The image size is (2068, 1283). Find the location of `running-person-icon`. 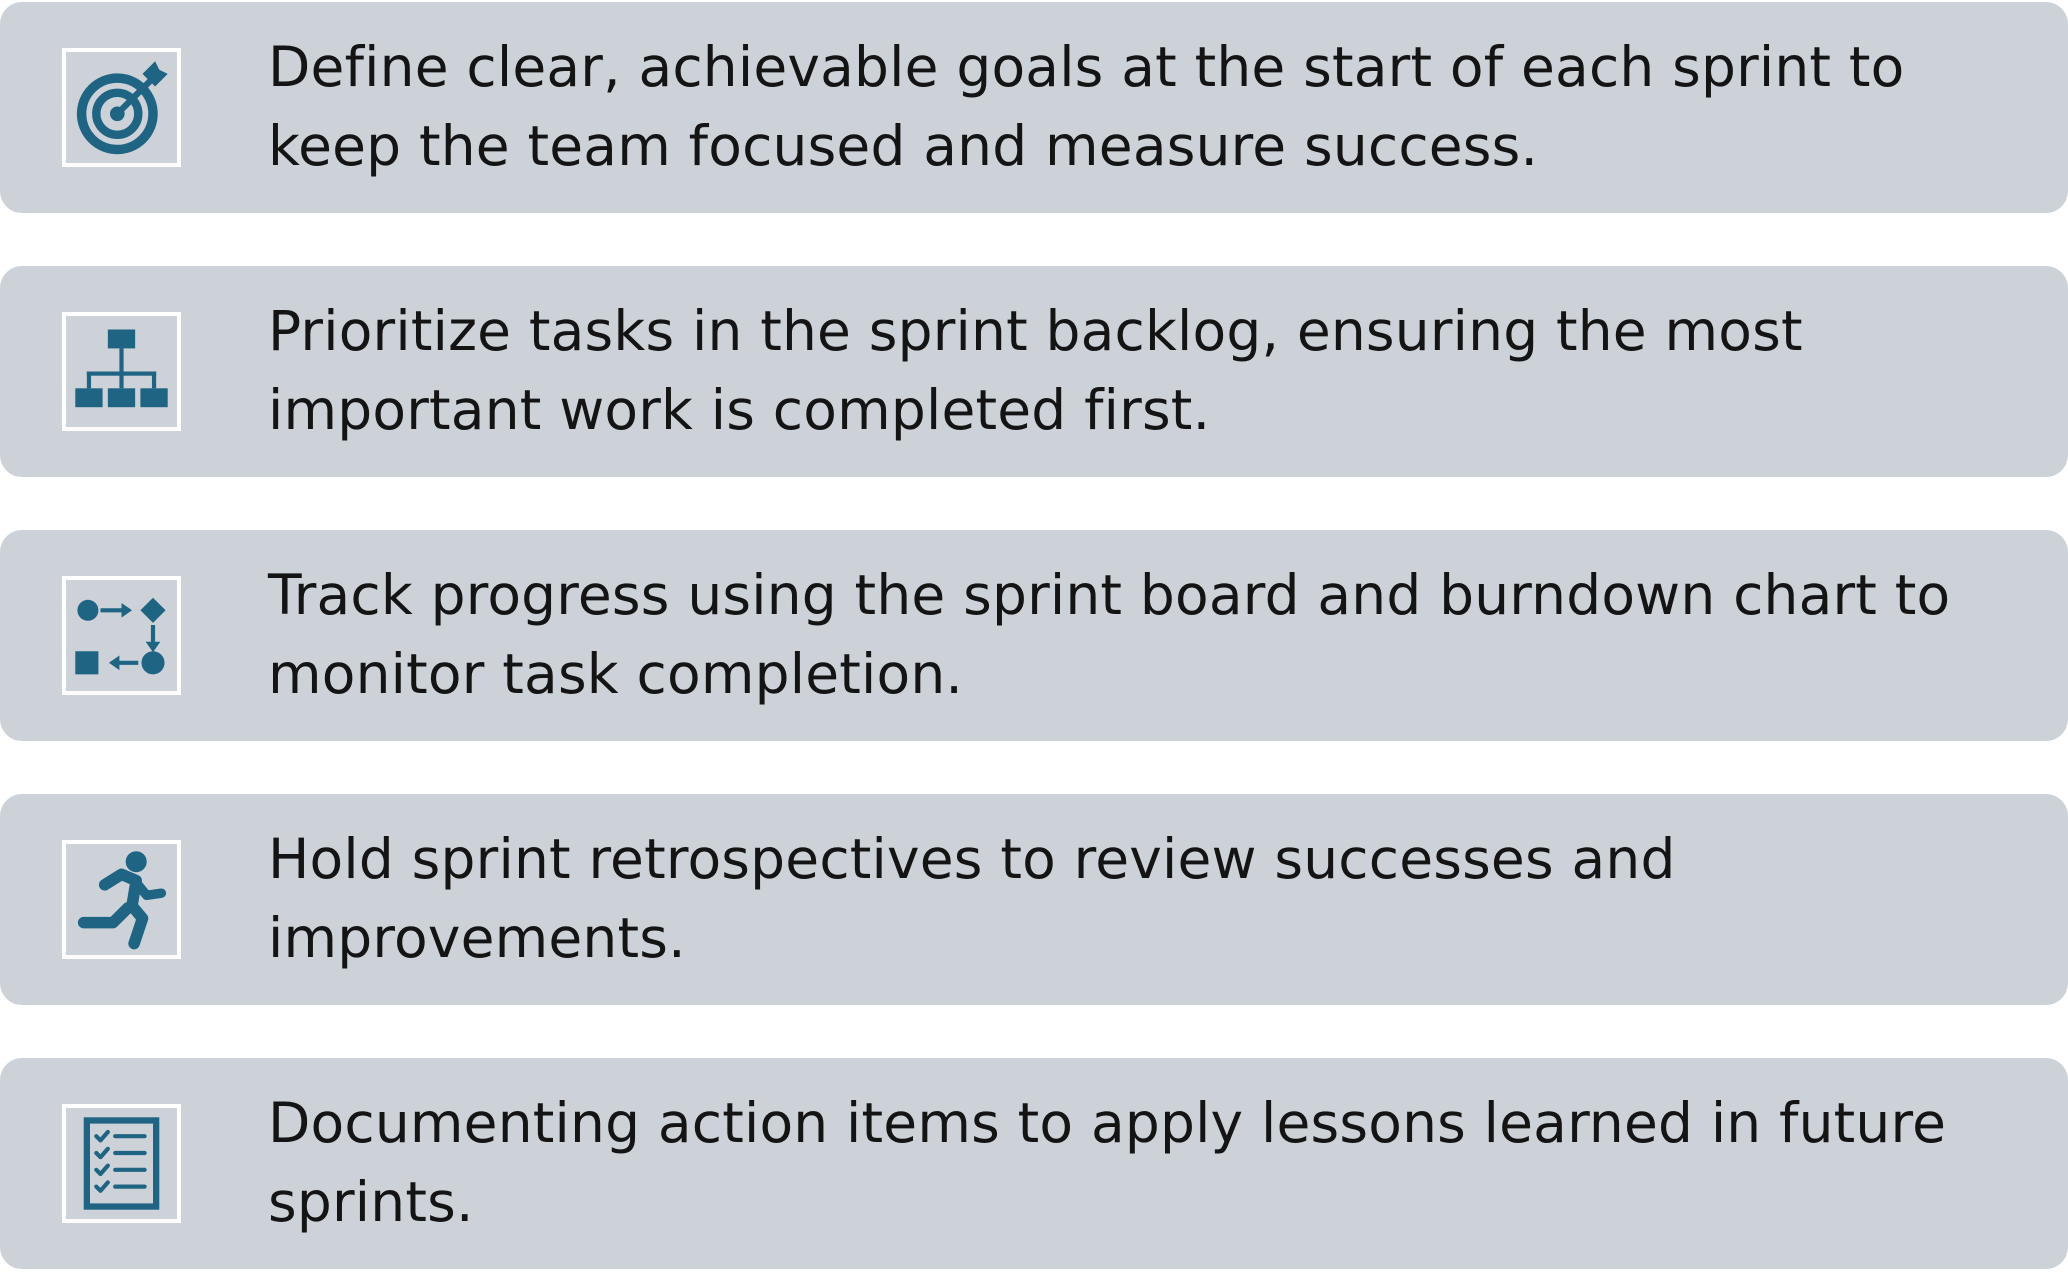

running-person-icon is located at coordinates (122, 900).